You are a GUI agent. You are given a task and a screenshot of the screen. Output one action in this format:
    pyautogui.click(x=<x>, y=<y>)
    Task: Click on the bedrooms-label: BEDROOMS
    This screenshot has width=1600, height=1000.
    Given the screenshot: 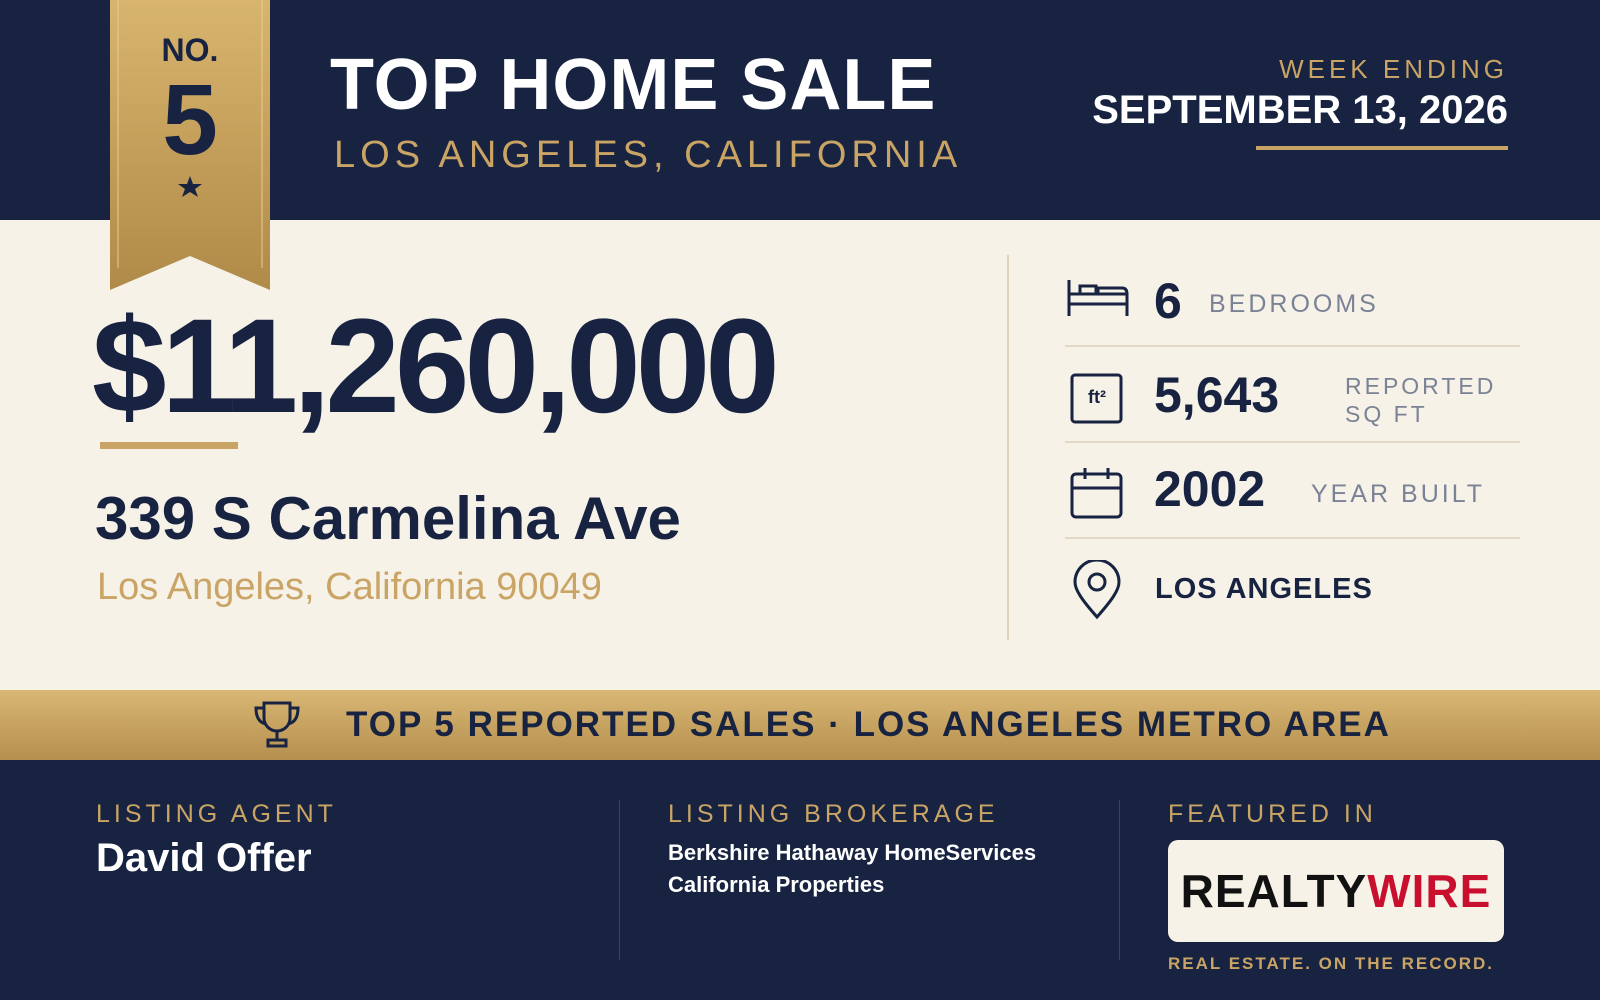 What is the action you would take?
    pyautogui.click(x=1294, y=304)
    